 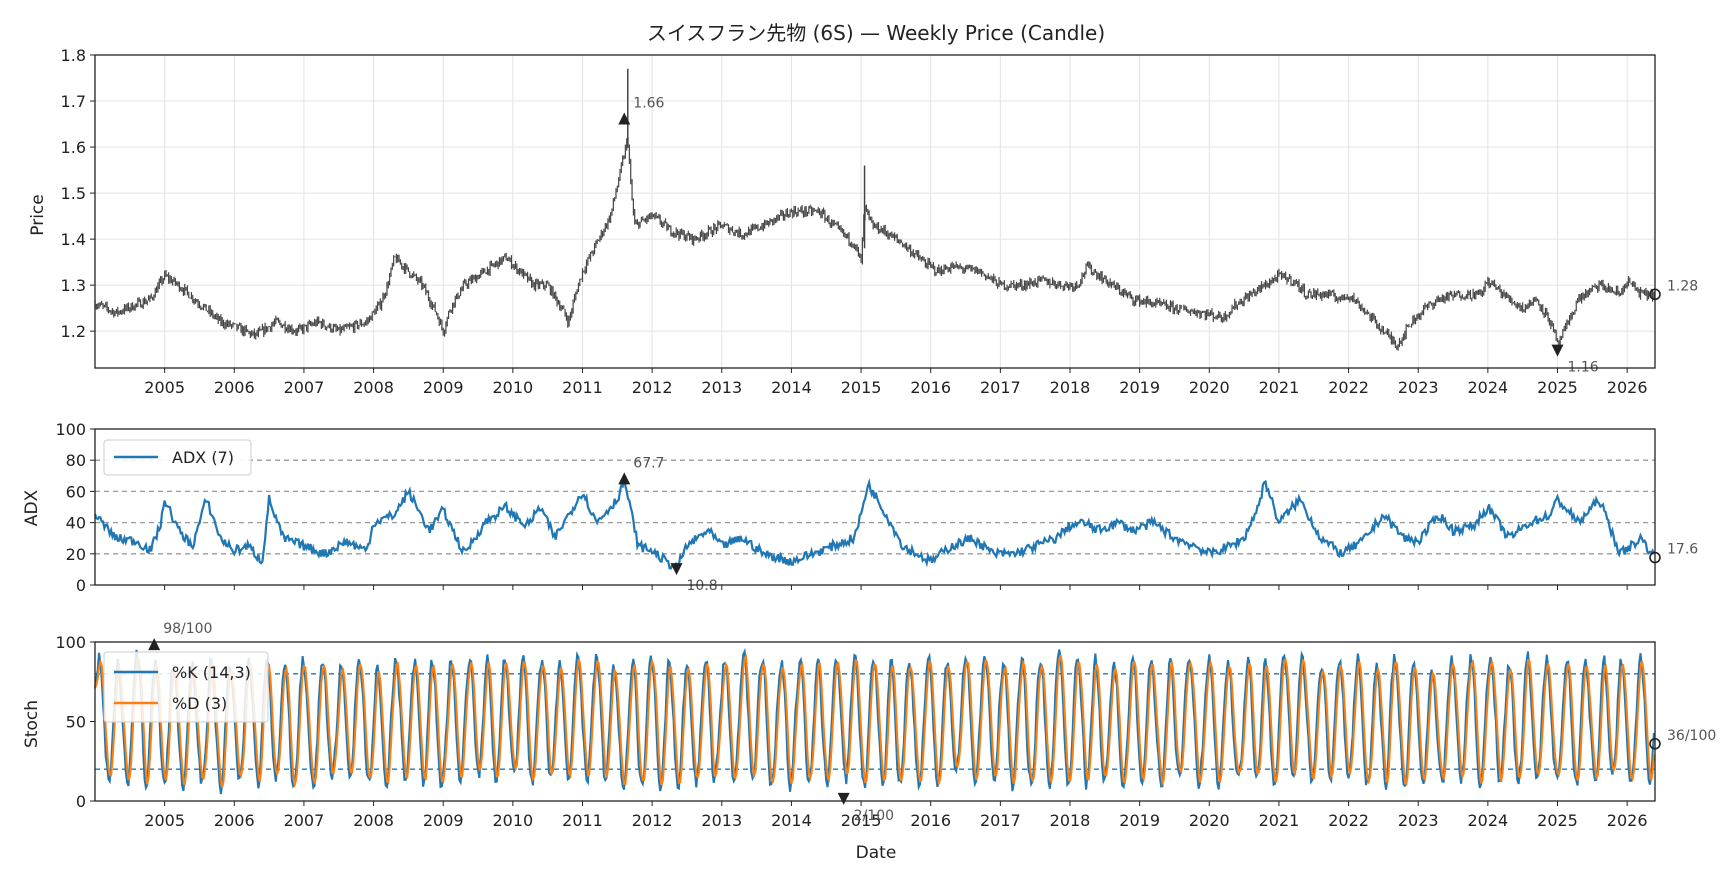 I want to click on adx-legend: ADX (7), so click(x=177, y=457).